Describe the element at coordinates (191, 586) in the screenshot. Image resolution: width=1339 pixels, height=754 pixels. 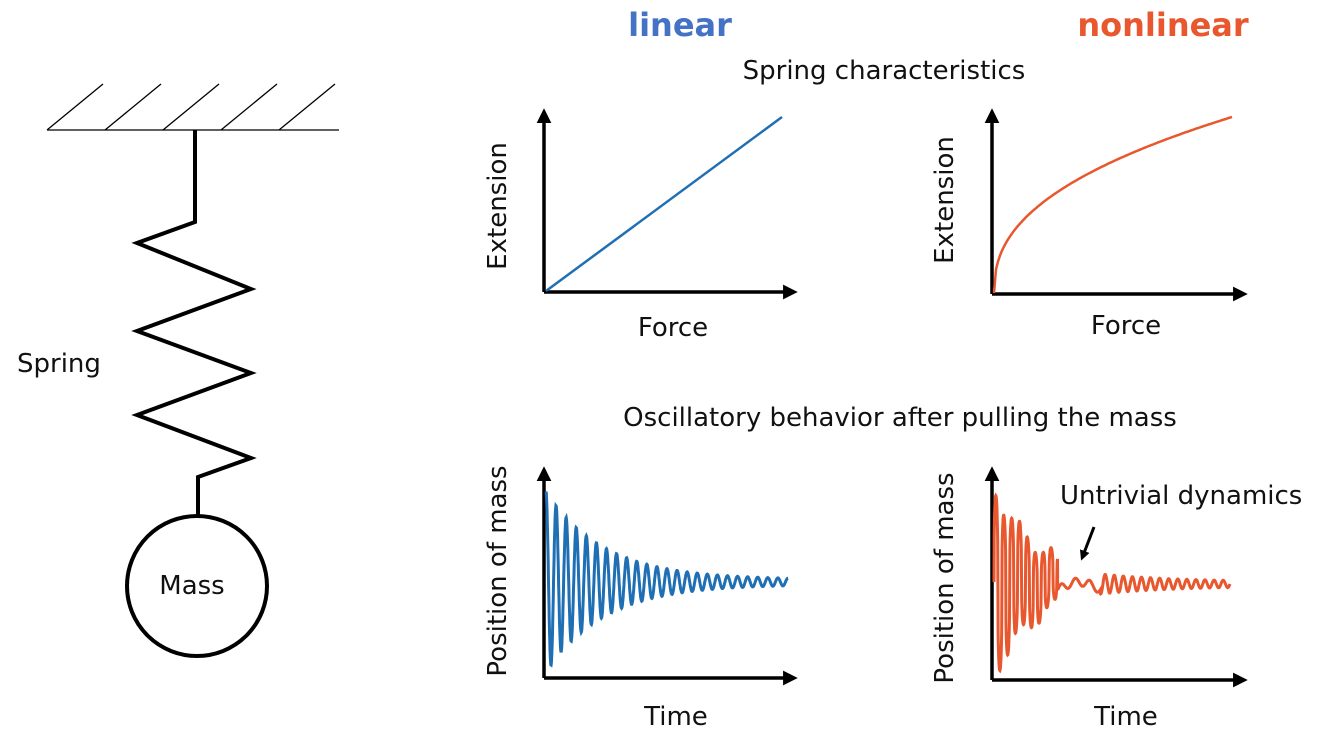
I see `mass-label: Mass` at that location.